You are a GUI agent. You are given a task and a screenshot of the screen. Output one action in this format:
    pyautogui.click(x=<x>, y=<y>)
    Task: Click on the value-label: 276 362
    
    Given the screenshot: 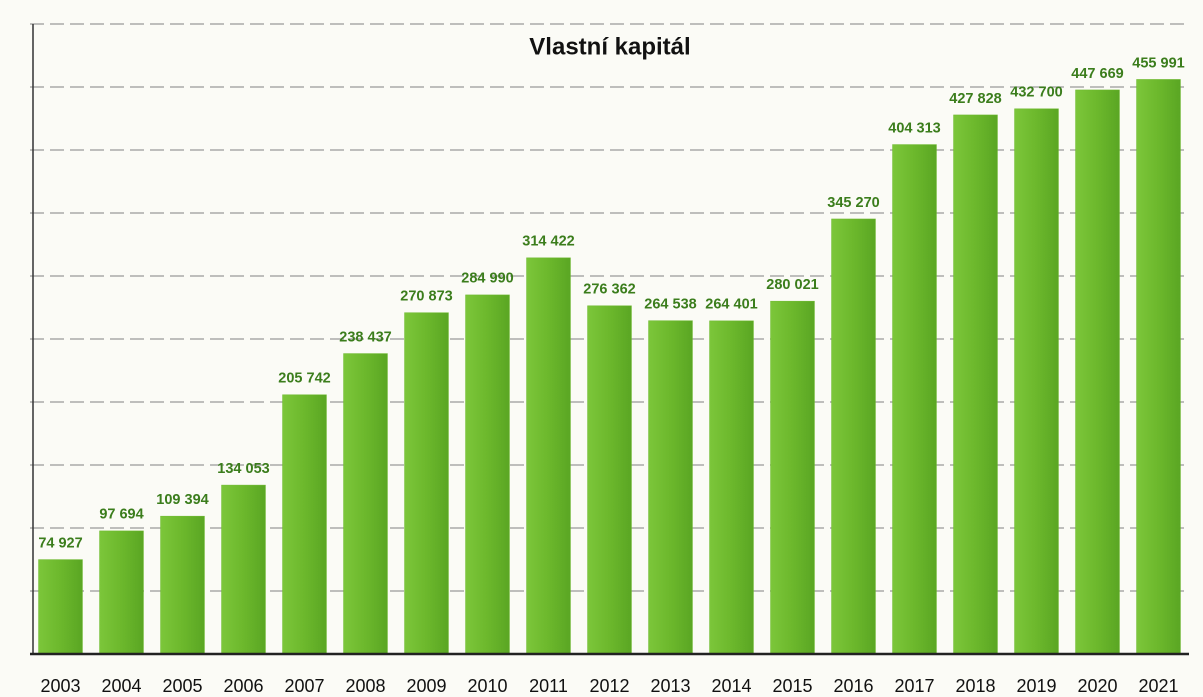 What is the action you would take?
    pyautogui.click(x=609, y=290)
    